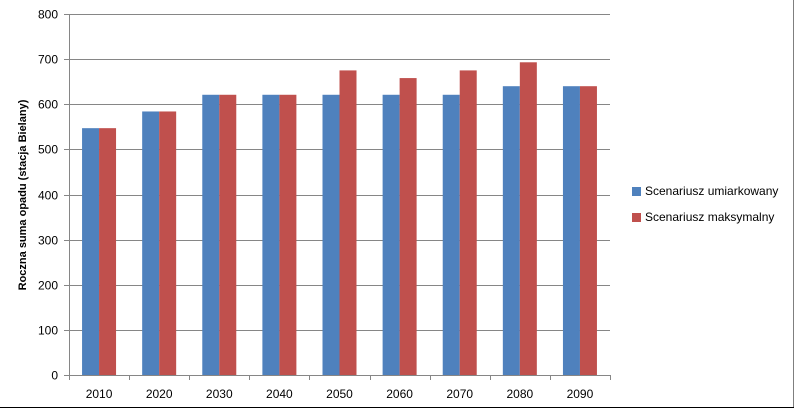  I want to click on bar-umiarkowany-2060, so click(391, 235).